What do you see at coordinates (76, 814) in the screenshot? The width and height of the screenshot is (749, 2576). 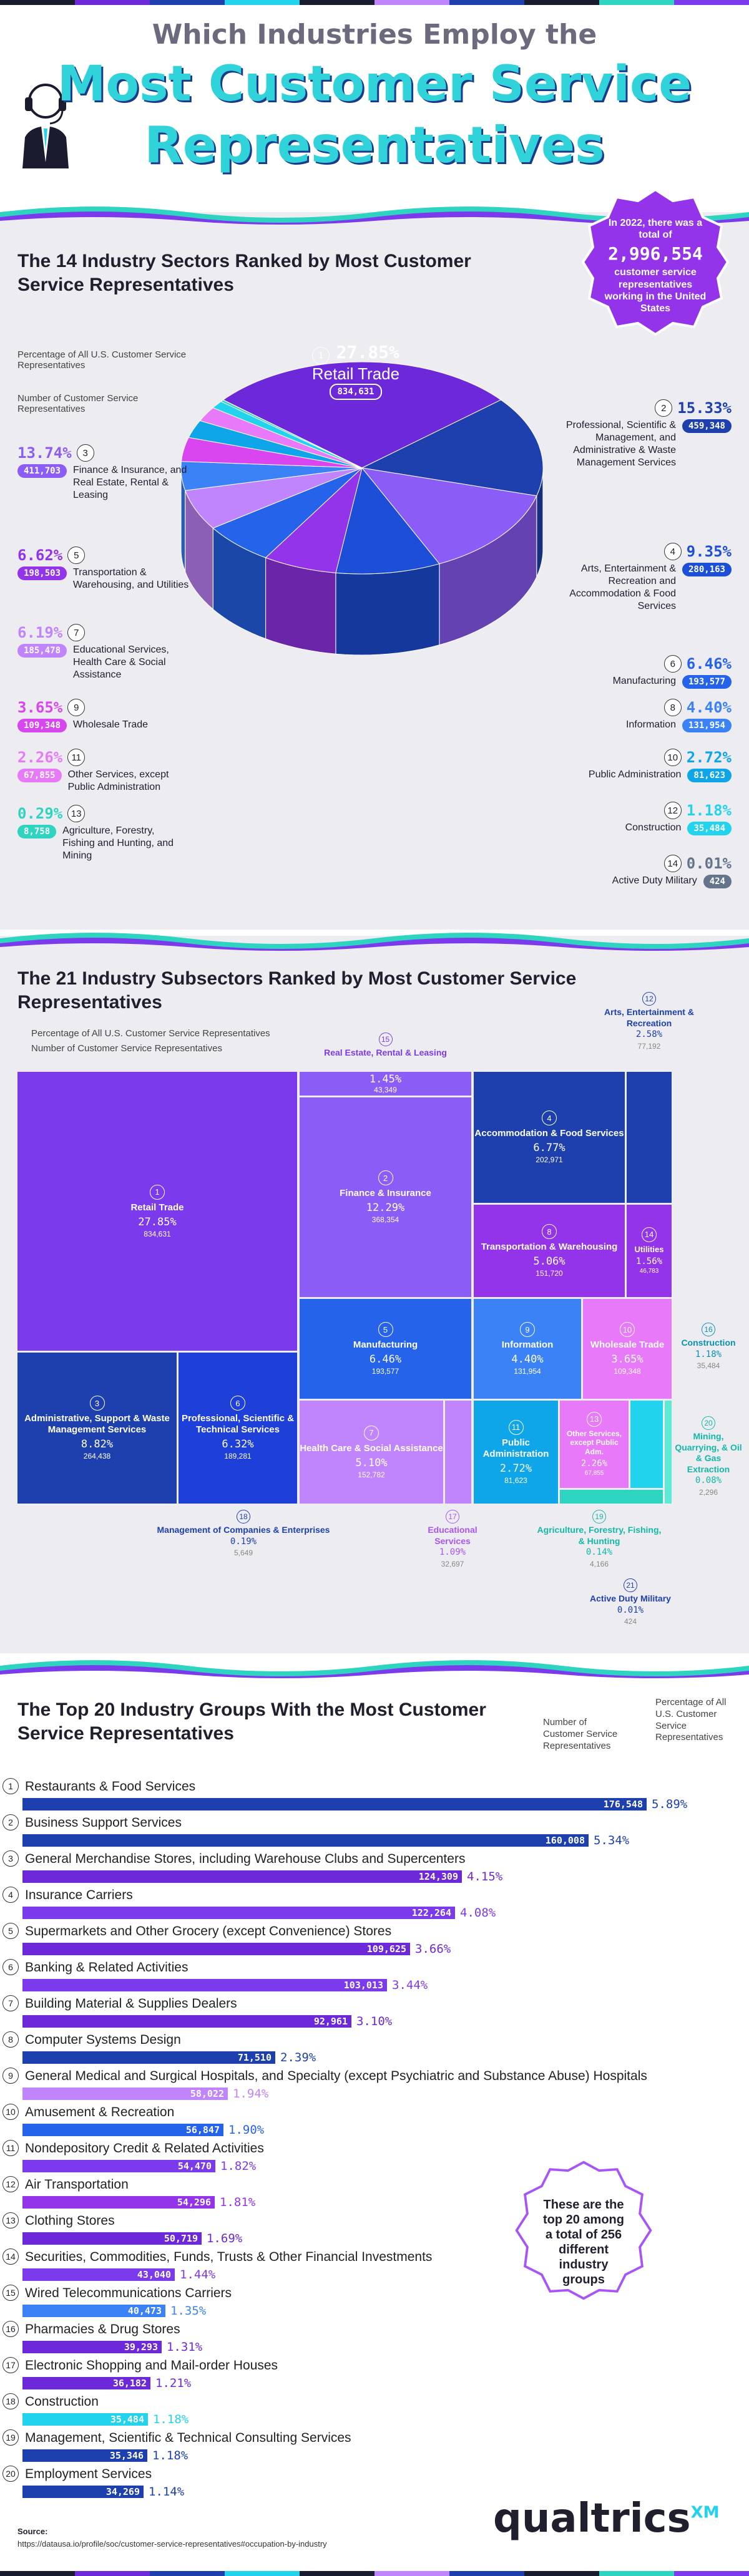 I see `sector-rank: 13` at bounding box center [76, 814].